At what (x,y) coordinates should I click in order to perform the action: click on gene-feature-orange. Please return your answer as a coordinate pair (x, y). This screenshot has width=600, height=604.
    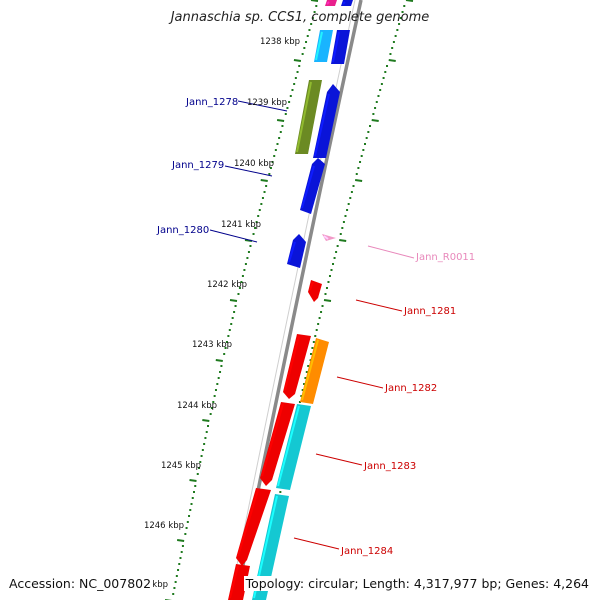
    Looking at the image, I should click on (314, 371).